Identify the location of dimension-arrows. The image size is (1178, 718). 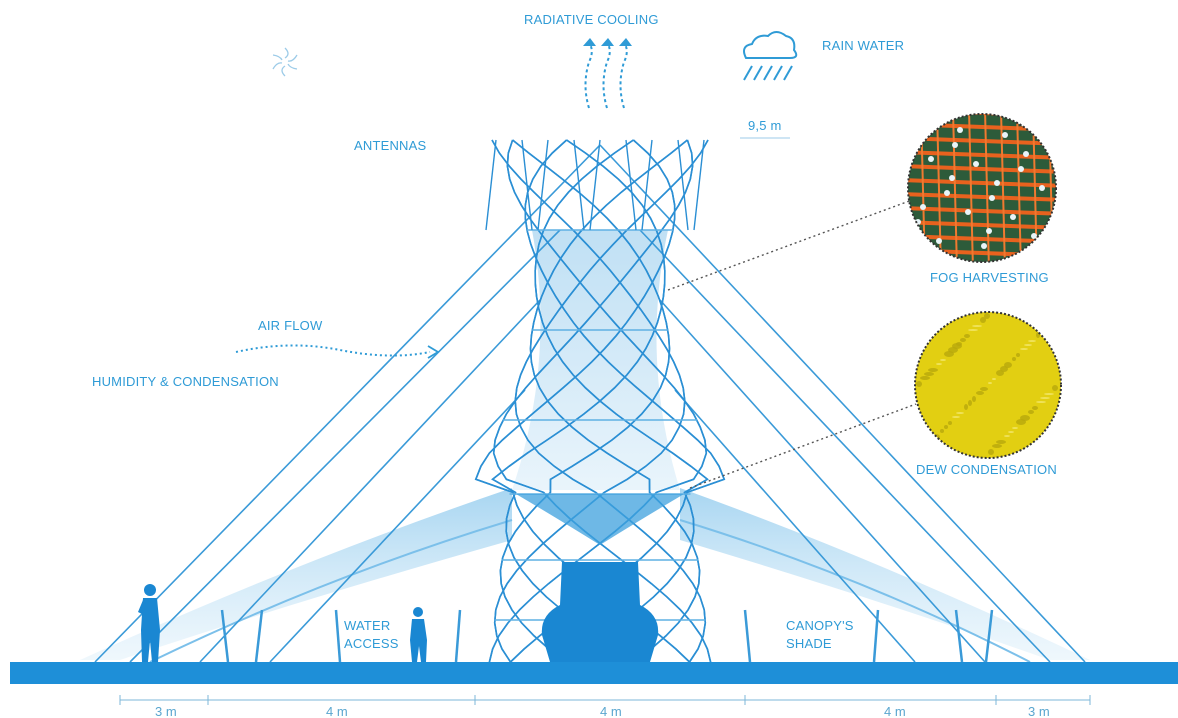
(605, 700).